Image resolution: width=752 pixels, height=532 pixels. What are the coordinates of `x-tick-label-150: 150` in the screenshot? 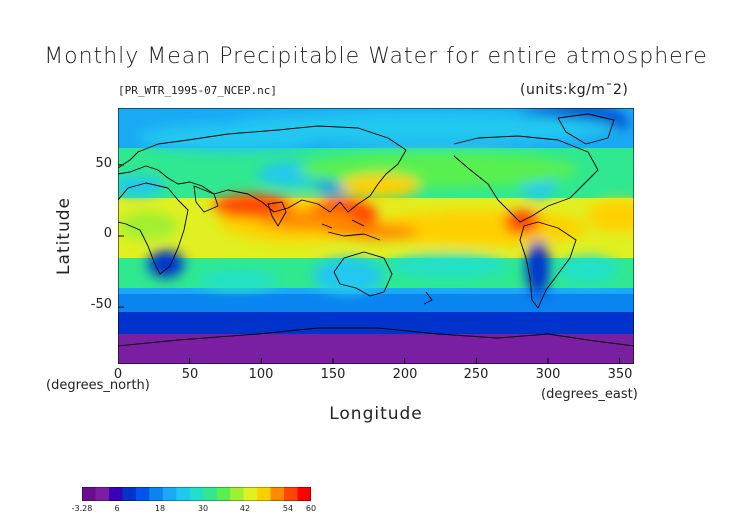 It's located at (333, 374).